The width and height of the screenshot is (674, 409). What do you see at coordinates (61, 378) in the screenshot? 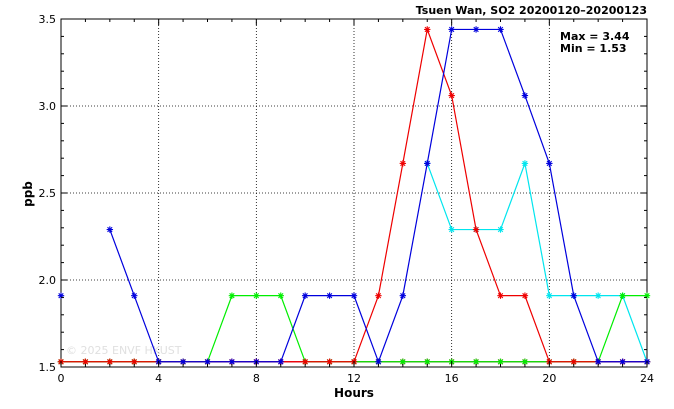
I see `x-tick-label: 0` at bounding box center [61, 378].